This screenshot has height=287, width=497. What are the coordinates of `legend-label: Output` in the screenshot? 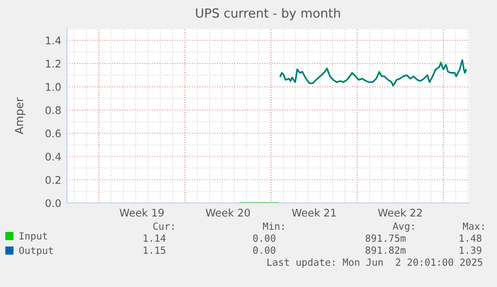 It's located at (36, 251).